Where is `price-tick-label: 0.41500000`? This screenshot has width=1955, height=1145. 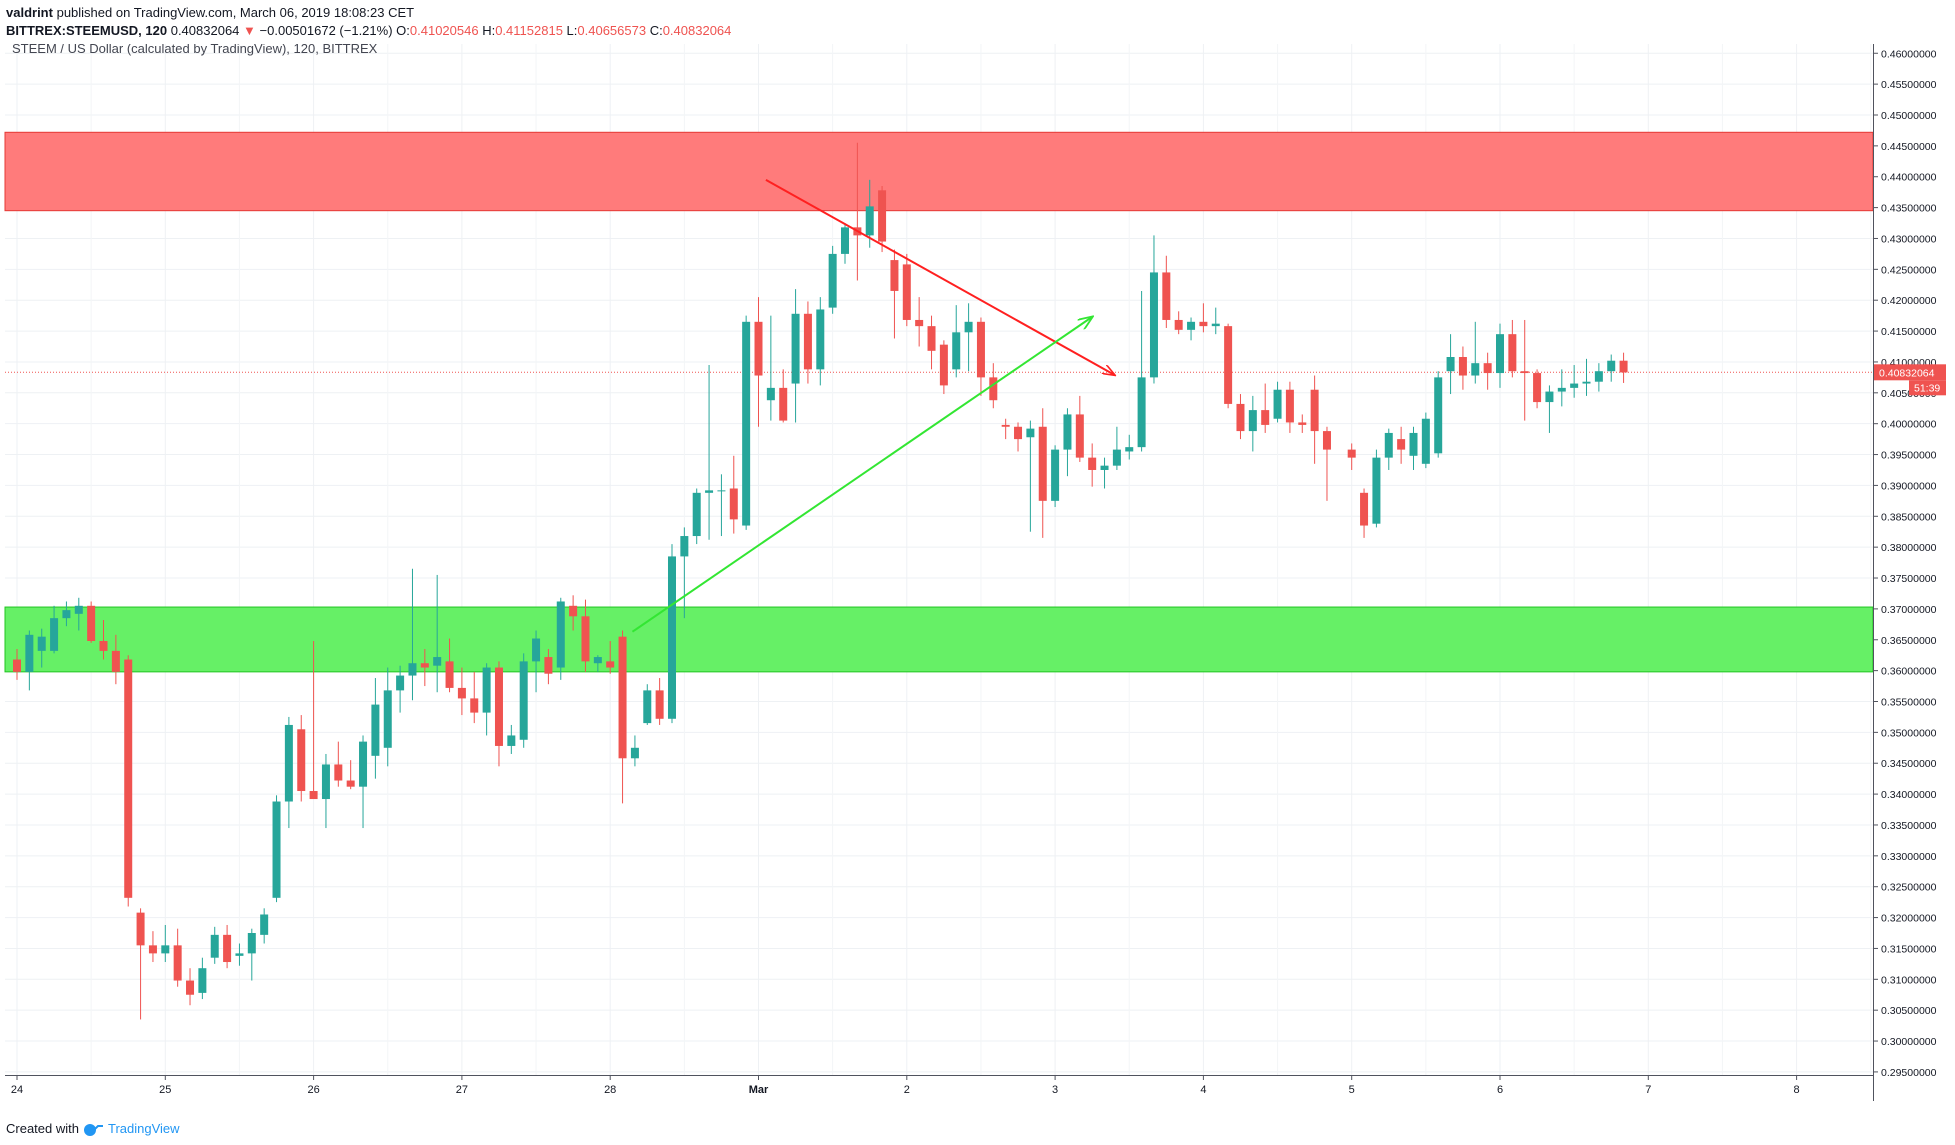
price-tick-label: 0.41500000 is located at coordinates (1909, 332).